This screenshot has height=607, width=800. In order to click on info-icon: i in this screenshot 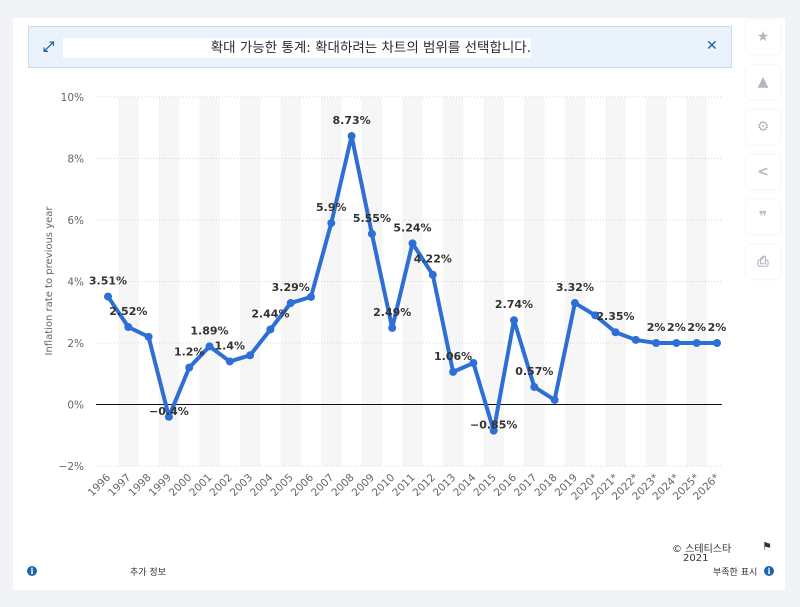, I will do `click(32, 571)`.